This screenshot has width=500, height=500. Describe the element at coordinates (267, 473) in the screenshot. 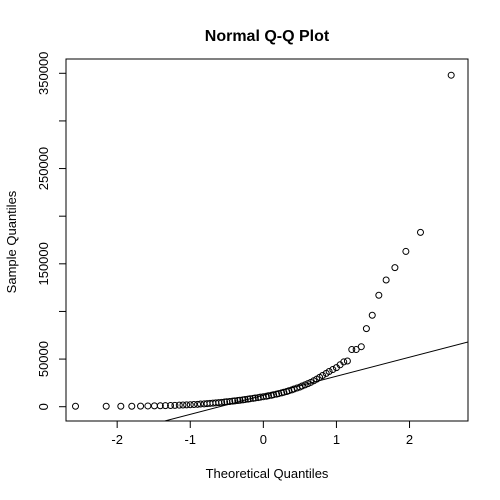

I see `x-axis-label: Theoretical Quantiles` at that location.